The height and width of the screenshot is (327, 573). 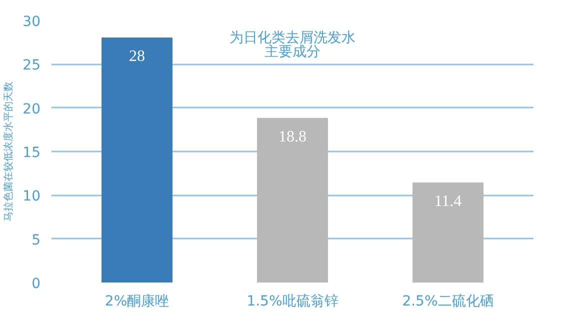 I want to click on y-tick-label: 0, so click(x=36, y=284).